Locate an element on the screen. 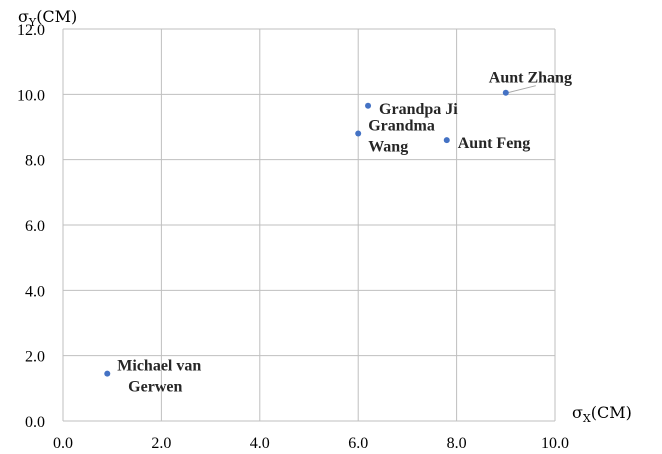  x-tick-label: 2.0 is located at coordinates (161, 443).